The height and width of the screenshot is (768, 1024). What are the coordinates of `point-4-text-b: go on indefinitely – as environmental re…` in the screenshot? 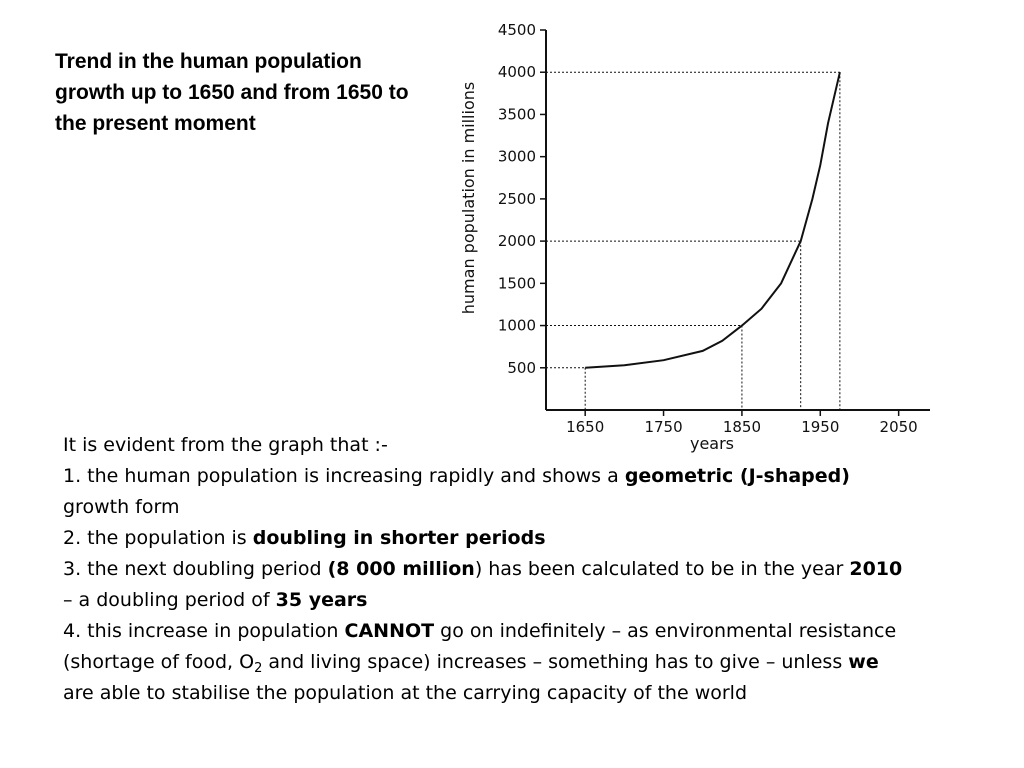 It's located at (665, 631).